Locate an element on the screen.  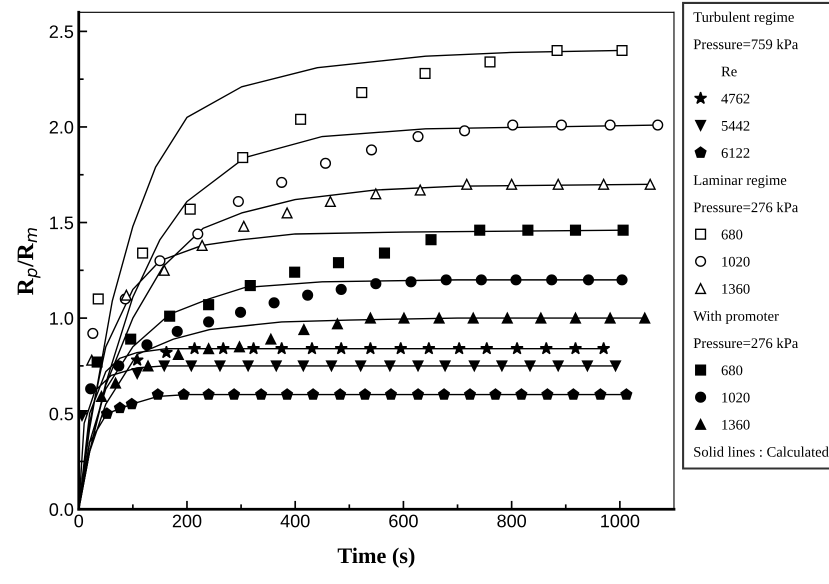
y-axis-title: R$_{p}$/R$_{m}$ is located at coordinates (29, 261).